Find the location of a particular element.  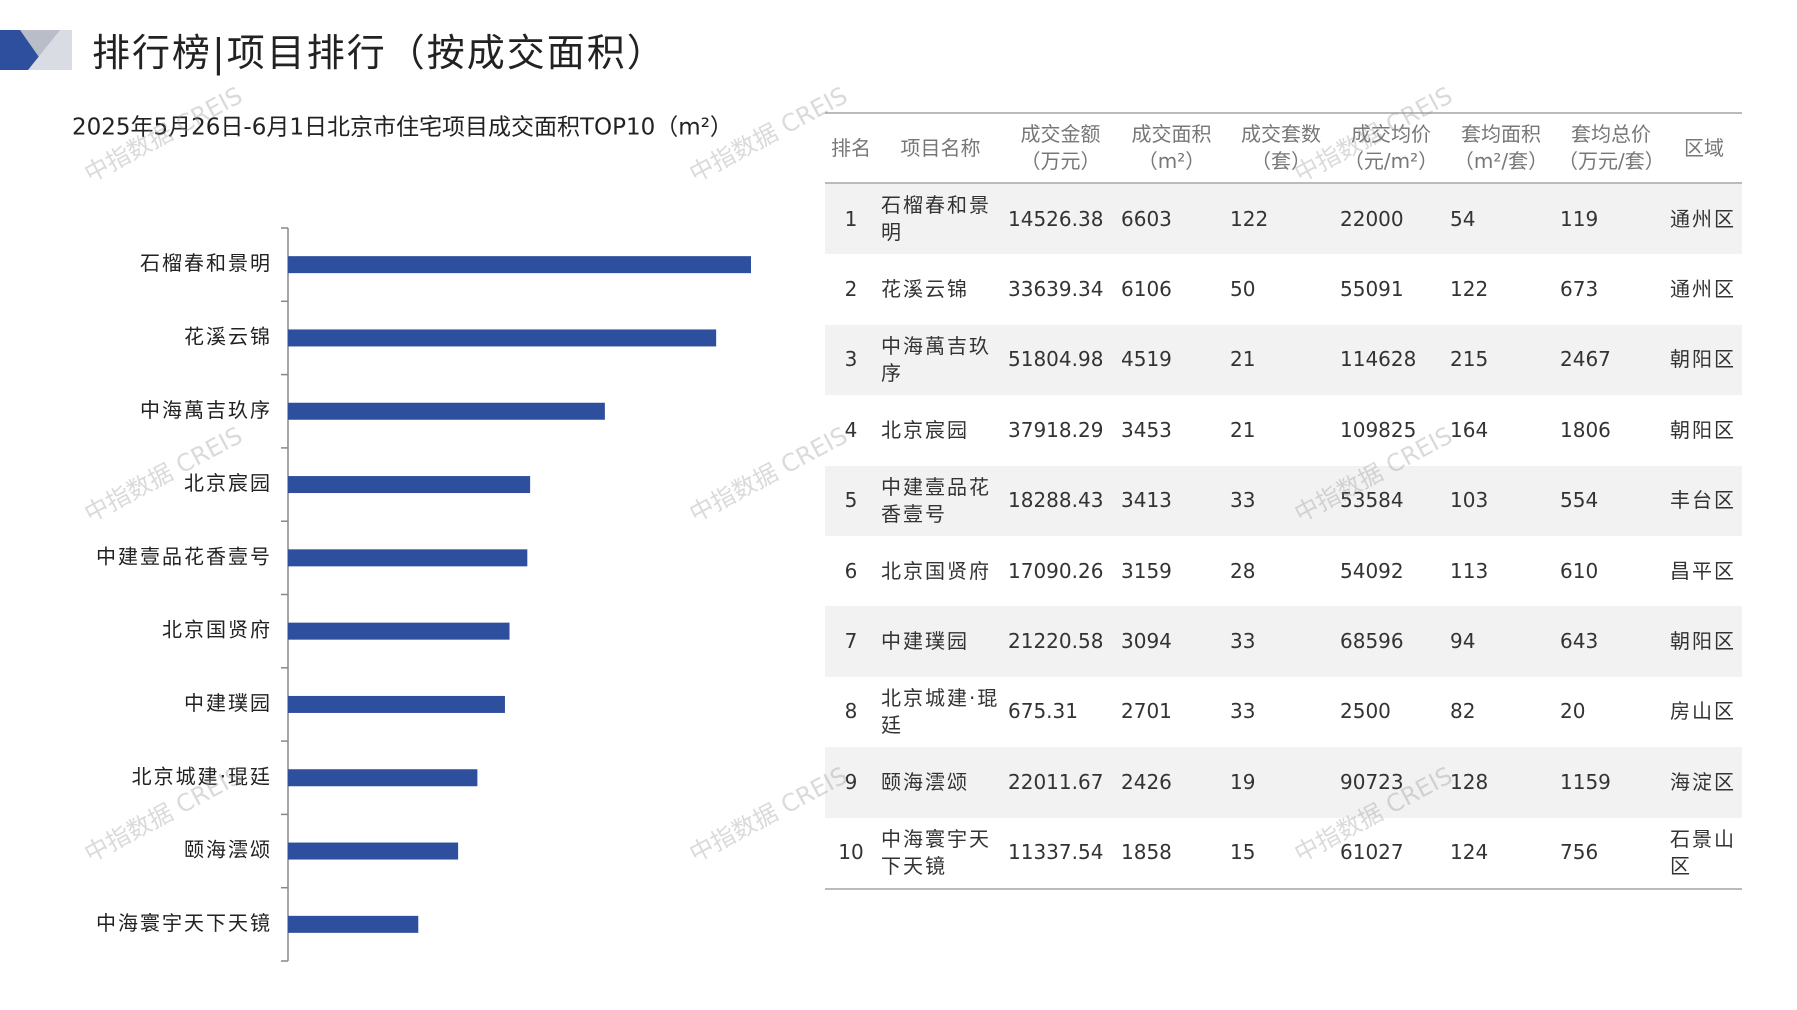

y-tick-label: 中海寰宇天下天镜 is located at coordinates (184, 923).